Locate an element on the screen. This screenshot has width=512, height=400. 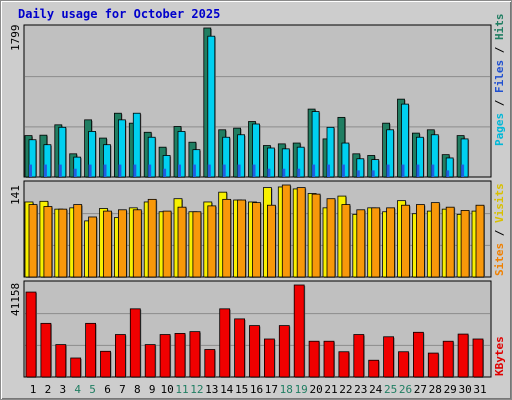
x-label-day-11: 11 is located at coordinates (181, 389).